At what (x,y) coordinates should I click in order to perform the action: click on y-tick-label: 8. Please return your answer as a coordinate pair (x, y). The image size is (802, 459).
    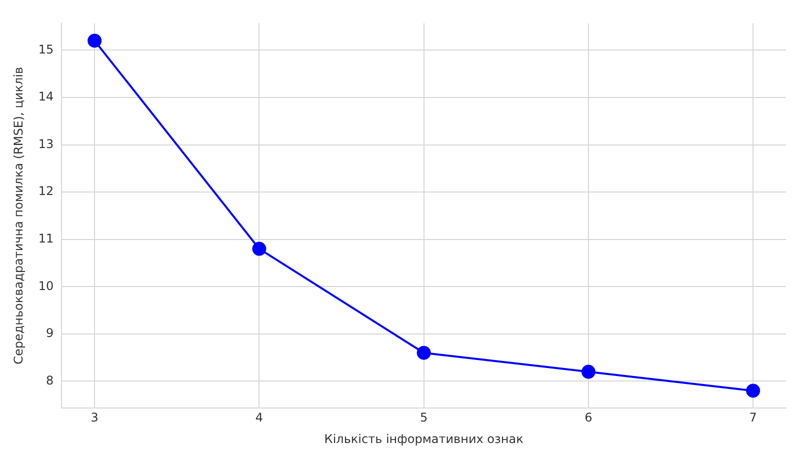
    Looking at the image, I should click on (50, 380).